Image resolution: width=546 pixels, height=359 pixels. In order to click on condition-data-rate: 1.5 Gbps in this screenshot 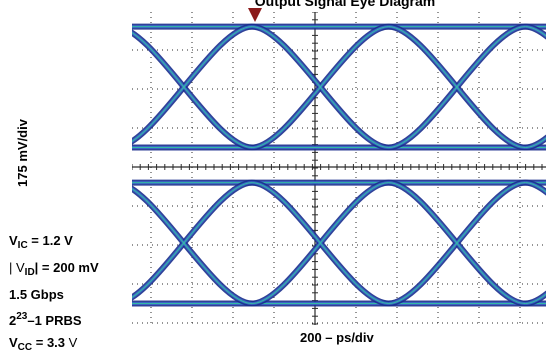, I will do `click(36, 294)`.